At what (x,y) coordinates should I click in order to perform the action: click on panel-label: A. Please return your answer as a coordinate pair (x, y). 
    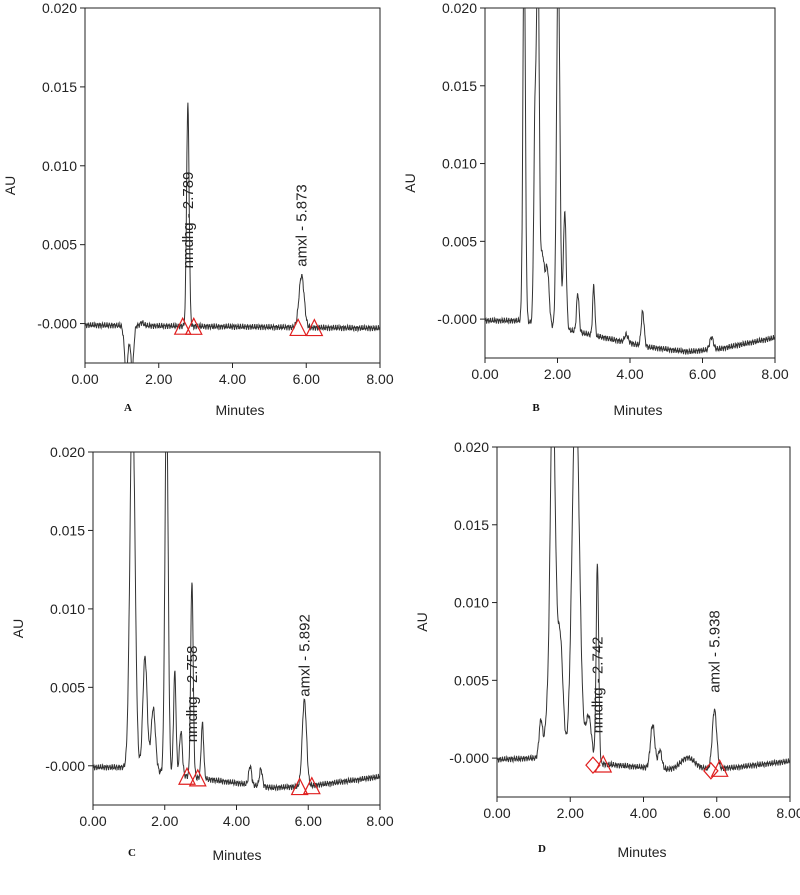
    Looking at the image, I should click on (128, 408).